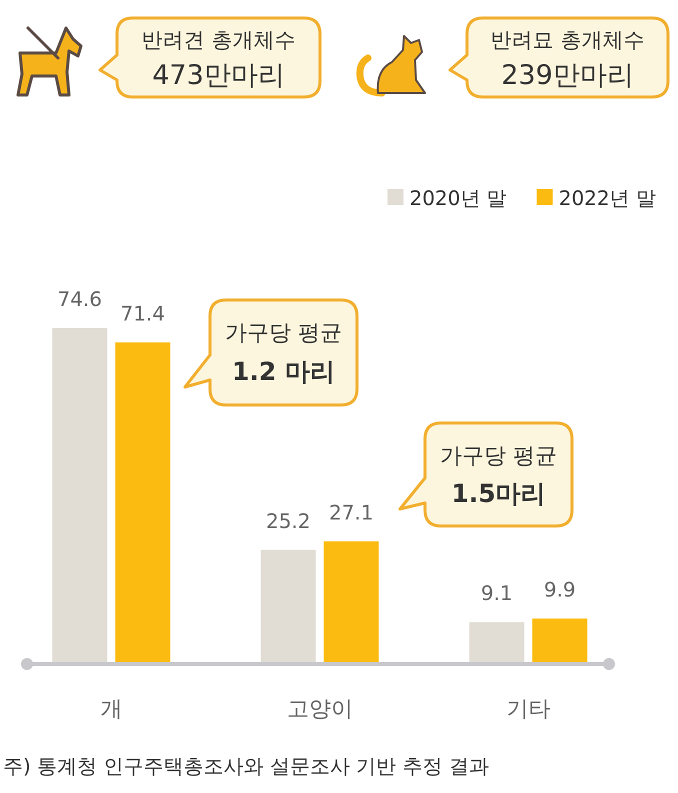  What do you see at coordinates (607, 198) in the screenshot?
I see `legend-label: 2022년 말` at bounding box center [607, 198].